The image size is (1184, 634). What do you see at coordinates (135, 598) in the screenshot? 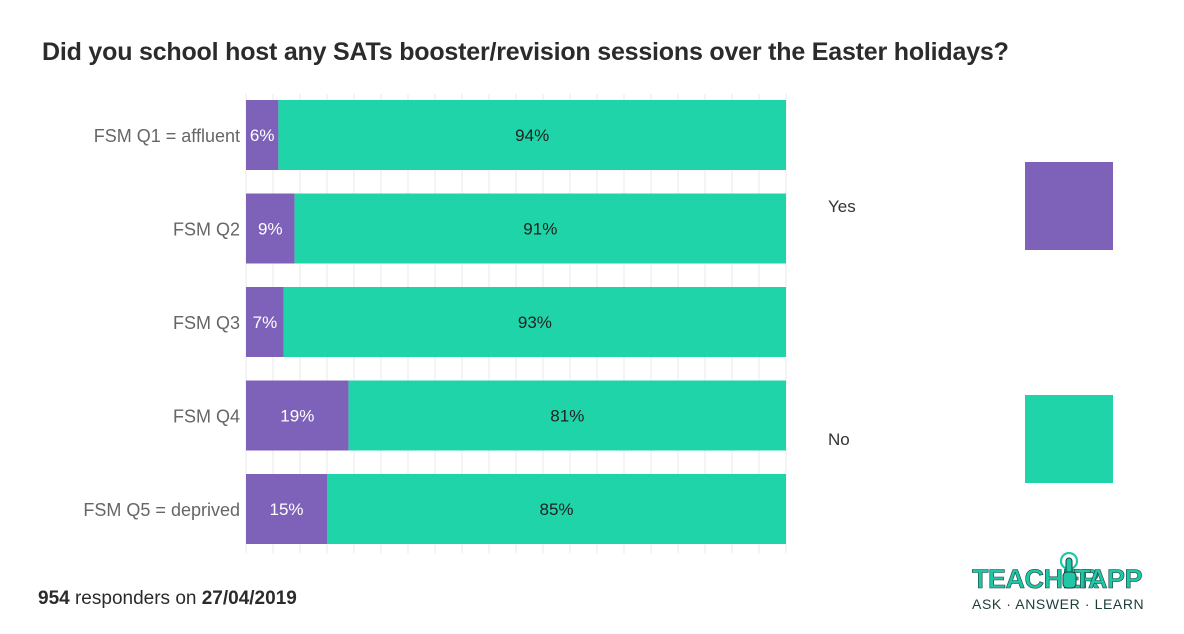
I see `responder-text: responders on` at bounding box center [135, 598].